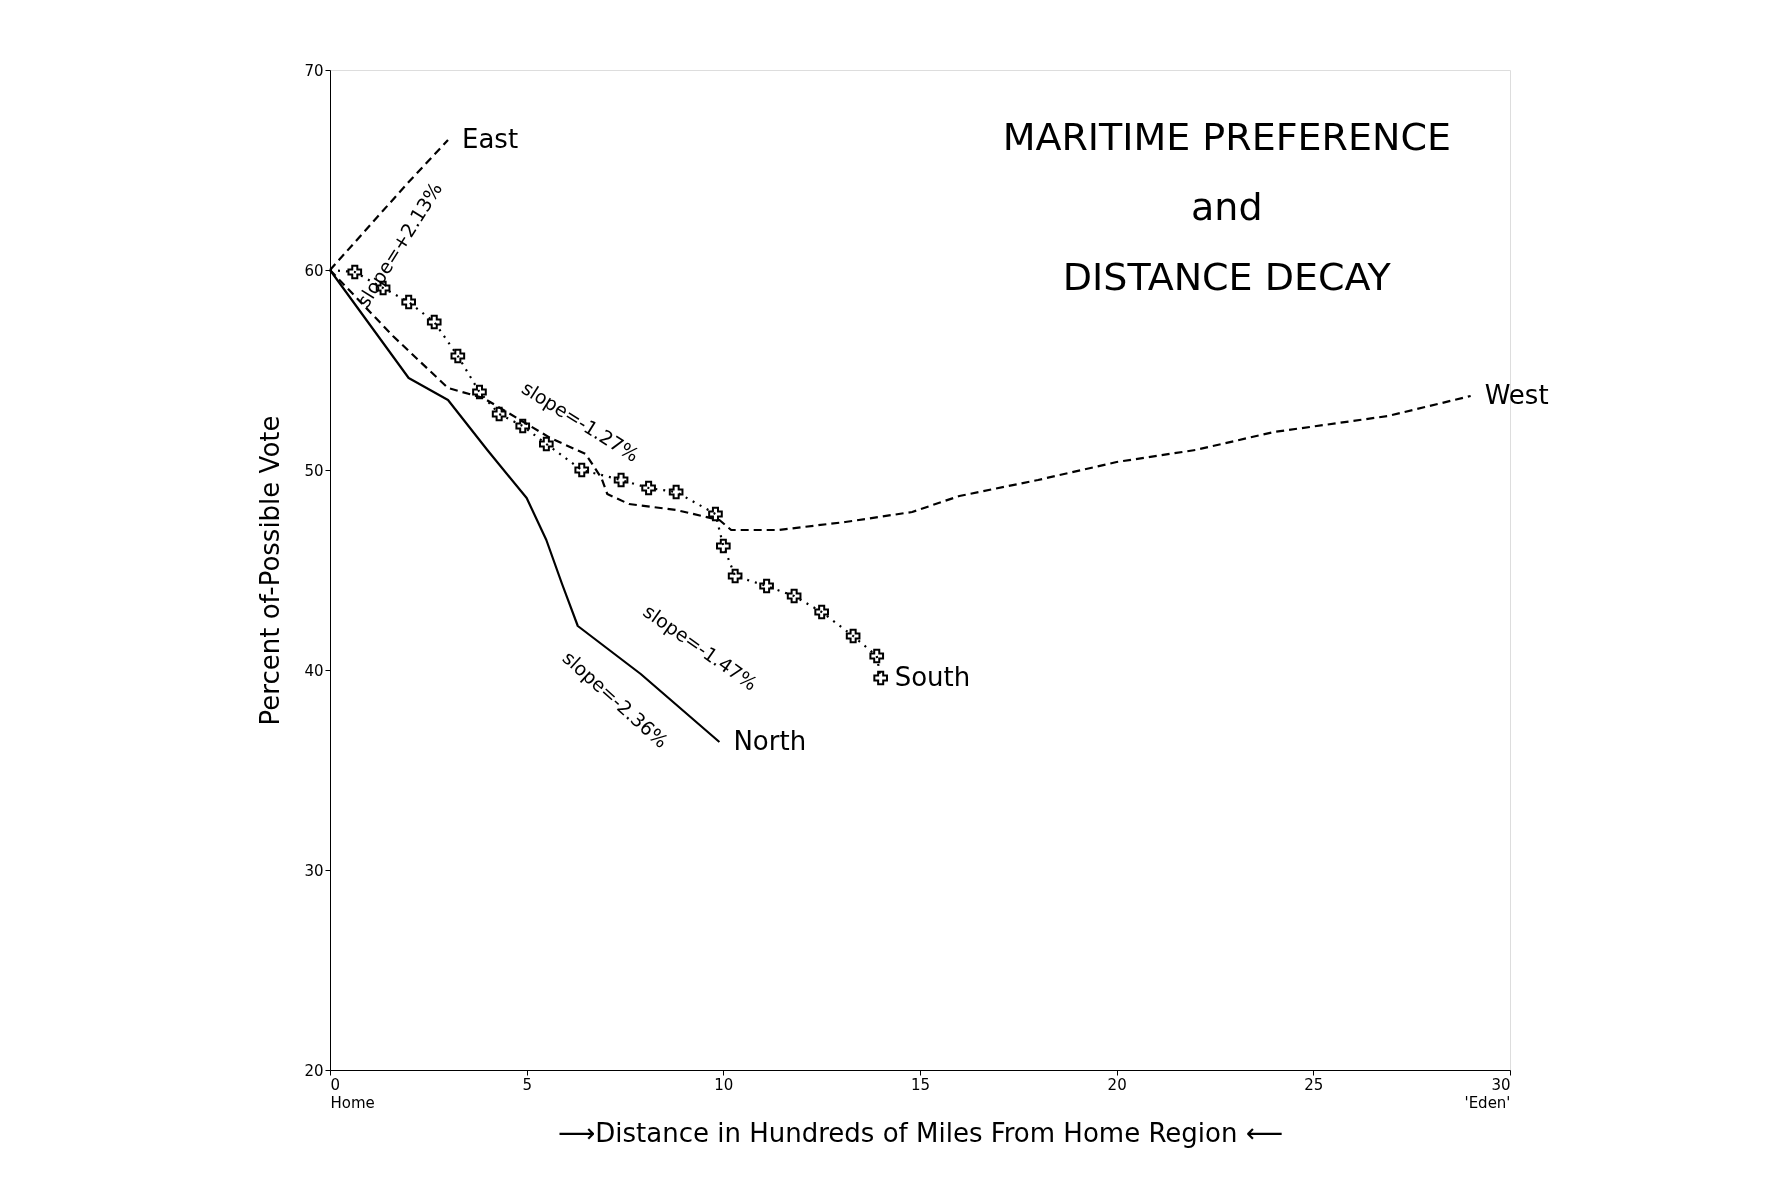 Image resolution: width=1769 pixels, height=1196 pixels. I want to click on x-tick-label: 15, so click(920, 1084).